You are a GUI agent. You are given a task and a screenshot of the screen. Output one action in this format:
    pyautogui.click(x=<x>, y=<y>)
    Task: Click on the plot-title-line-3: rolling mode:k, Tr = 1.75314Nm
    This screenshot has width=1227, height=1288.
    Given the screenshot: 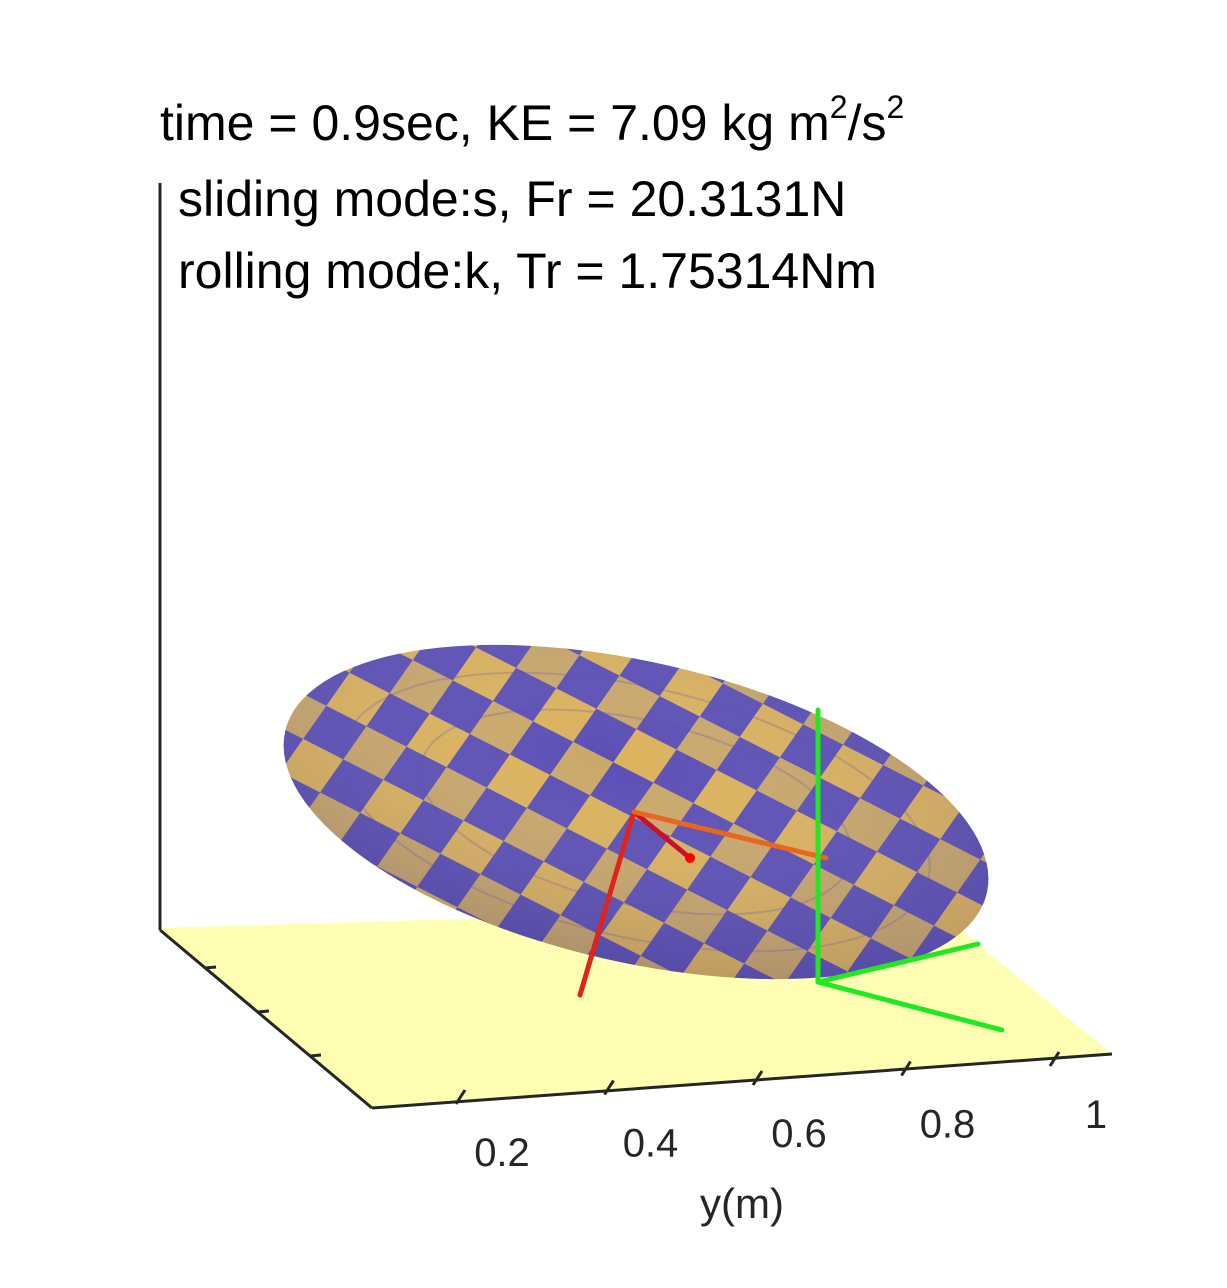 What is the action you would take?
    pyautogui.click(x=527, y=271)
    